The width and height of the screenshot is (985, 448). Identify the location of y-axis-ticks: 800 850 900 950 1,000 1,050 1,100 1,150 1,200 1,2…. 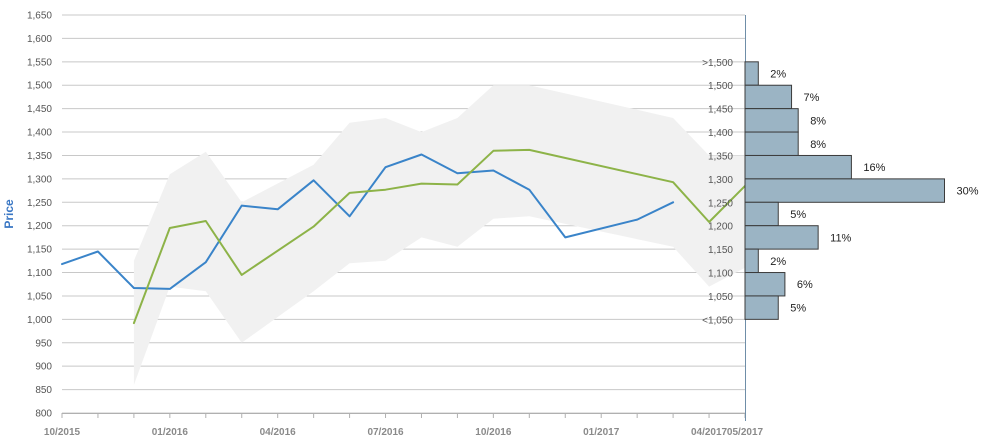
(39, 215).